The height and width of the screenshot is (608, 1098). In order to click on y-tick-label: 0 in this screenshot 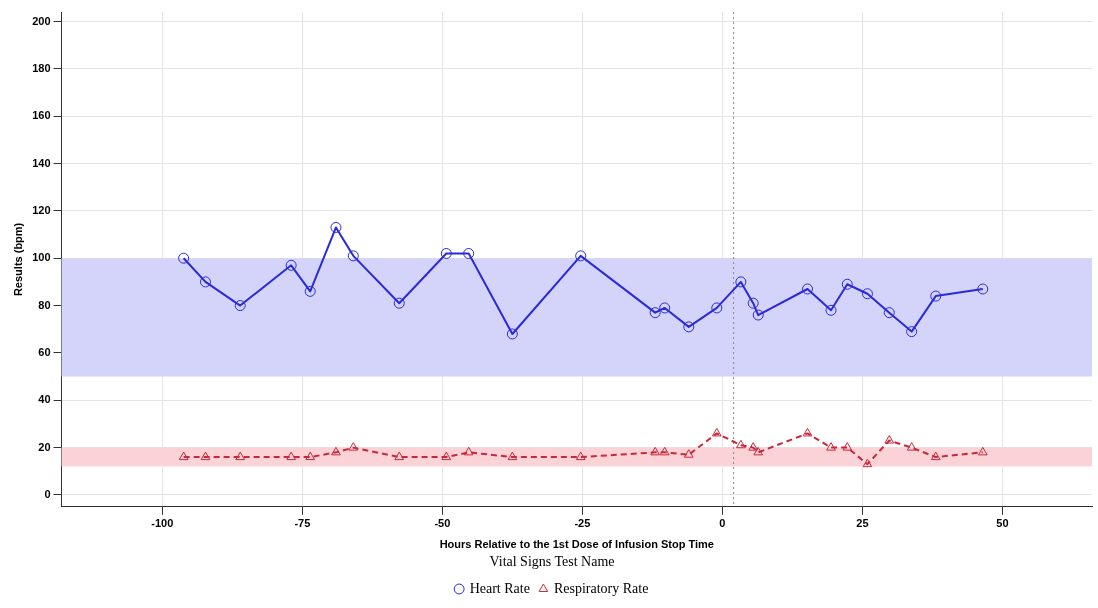, I will do `click(47, 493)`.